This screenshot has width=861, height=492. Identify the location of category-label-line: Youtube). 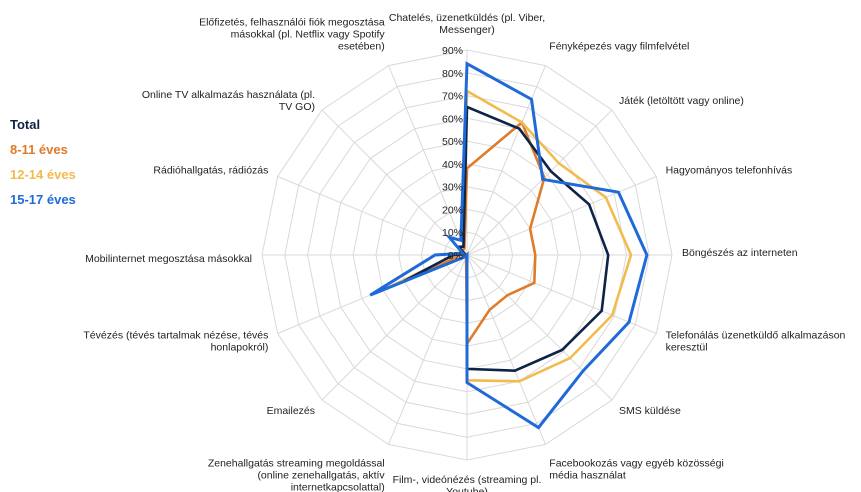
(467, 489).